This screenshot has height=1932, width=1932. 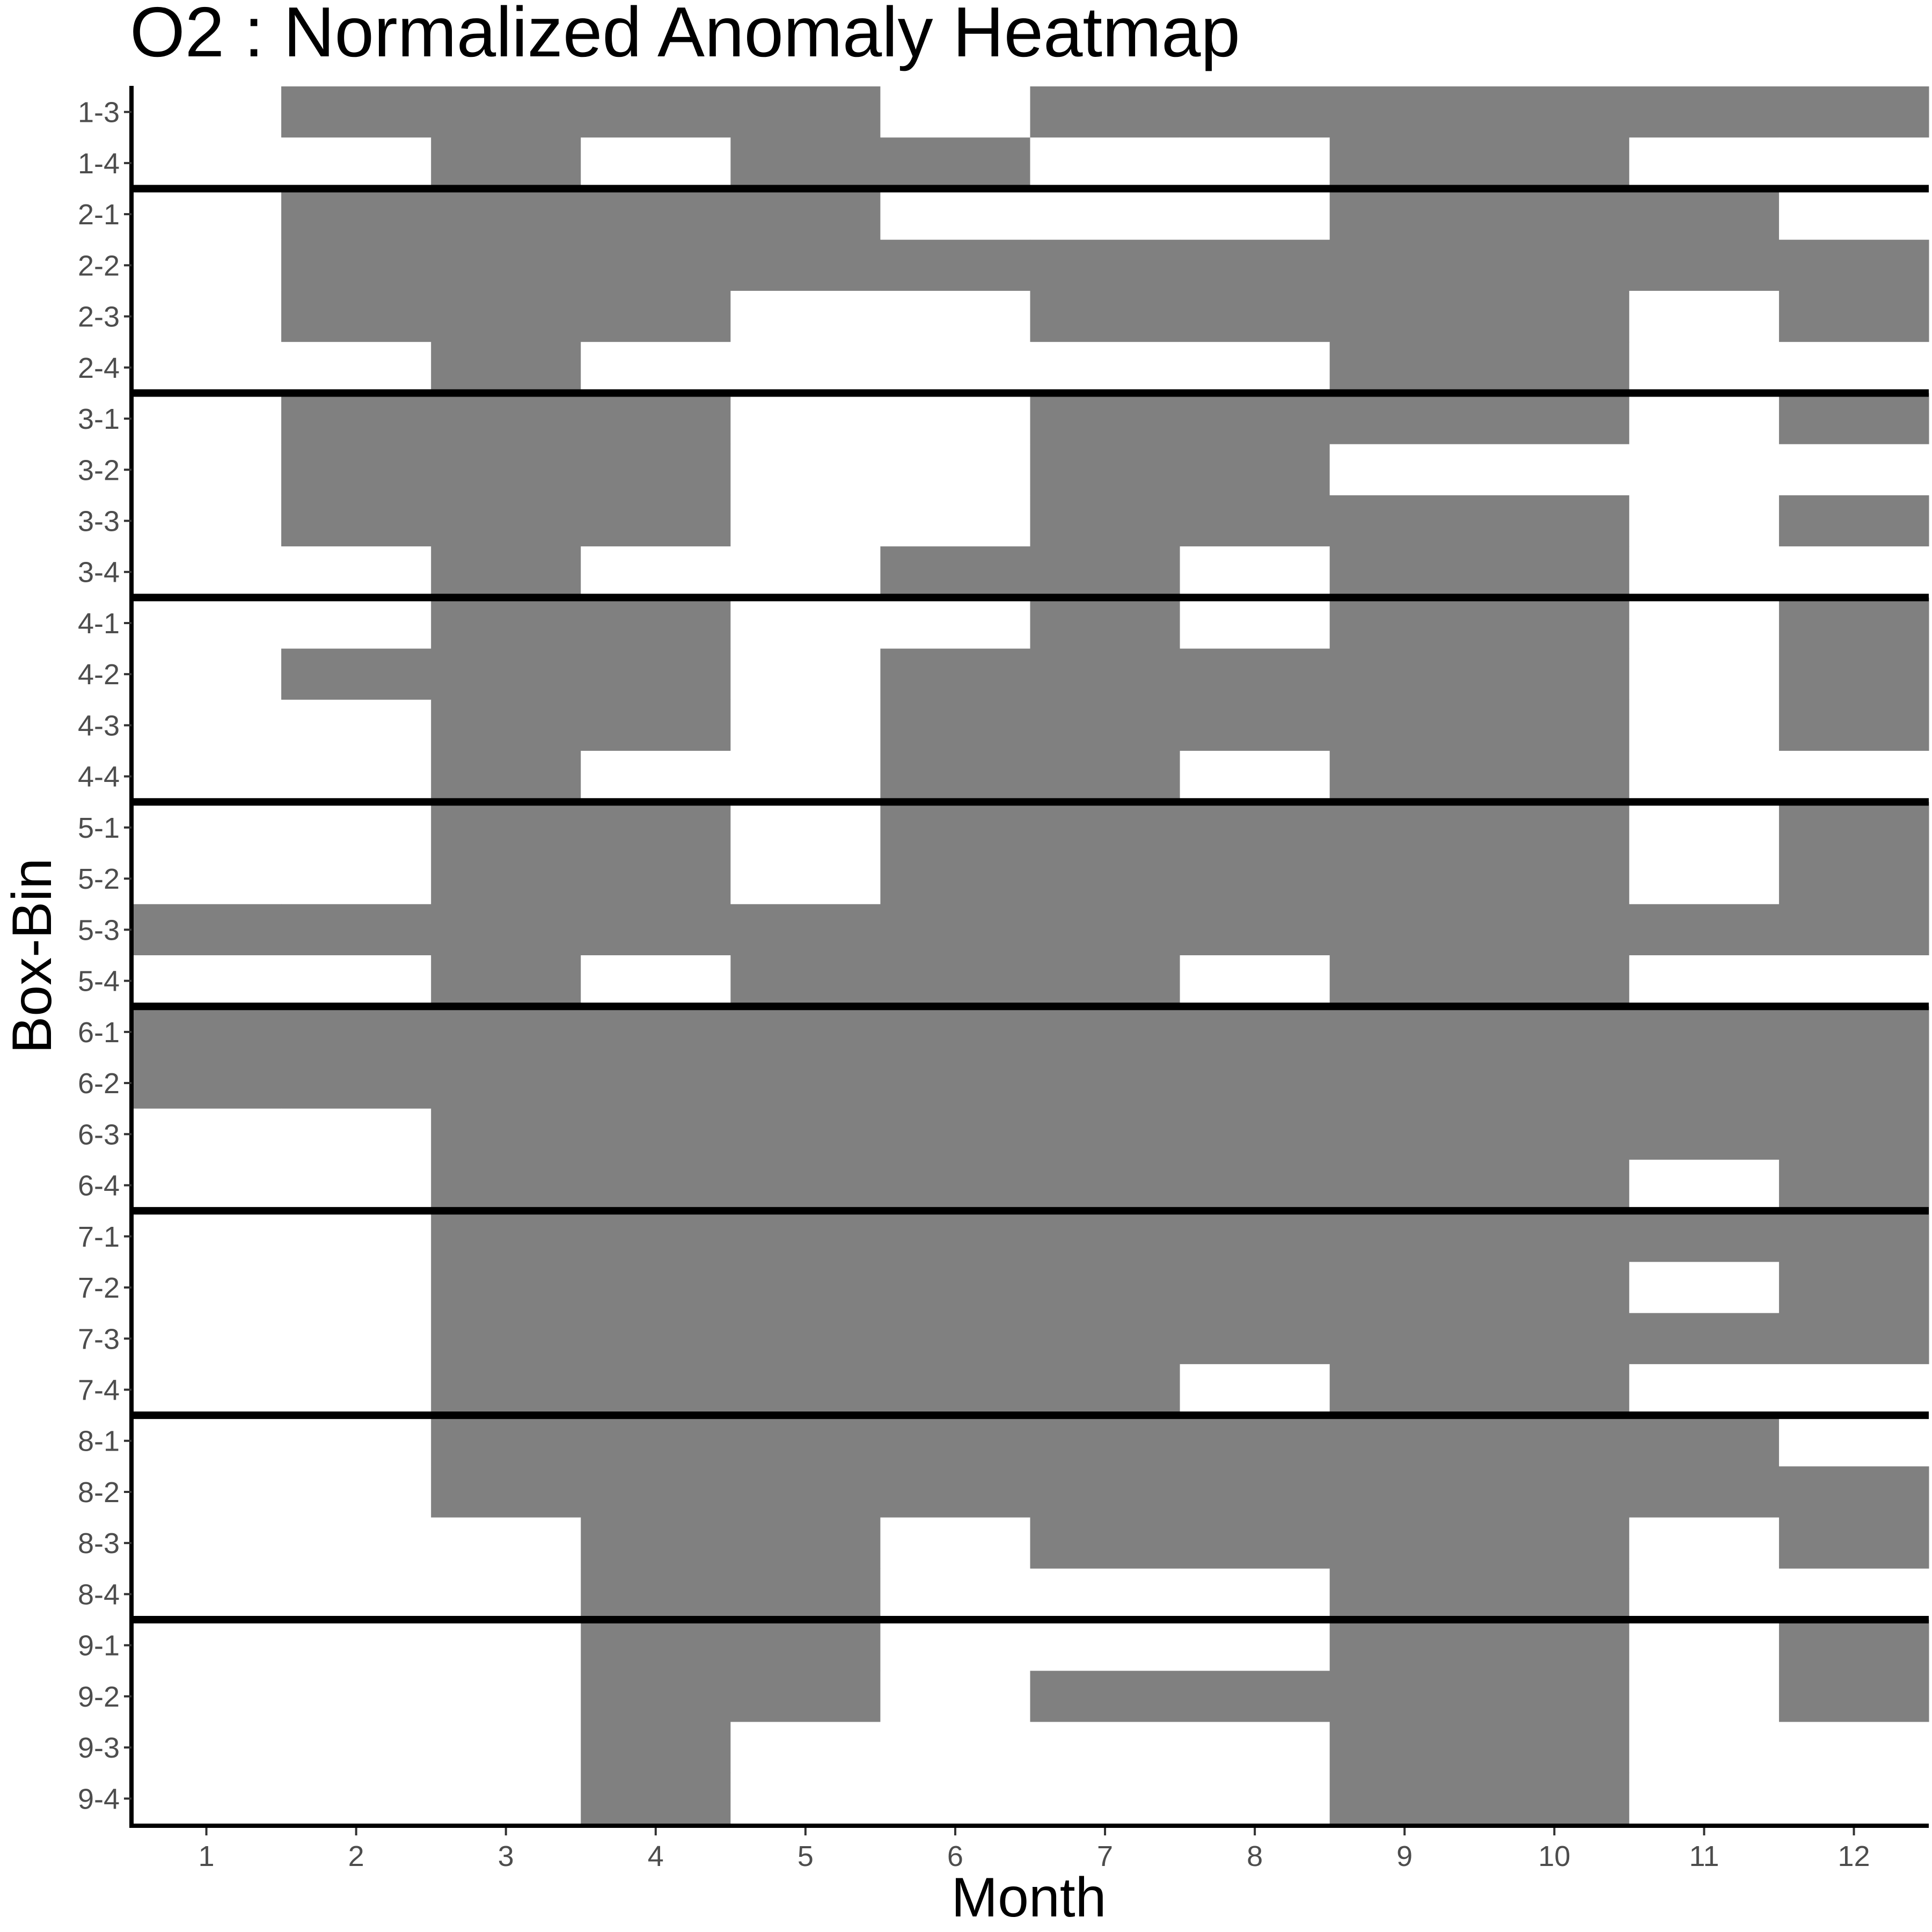 What do you see at coordinates (99, 1083) in the screenshot?
I see `y-tick-label: 6-2` at bounding box center [99, 1083].